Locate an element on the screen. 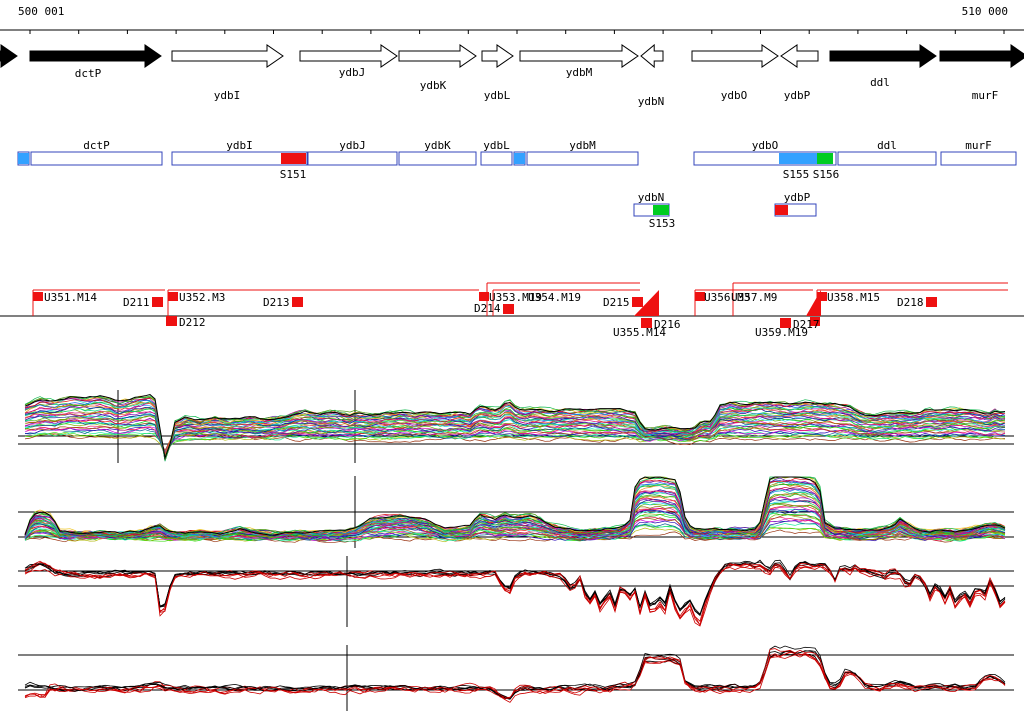 The width and height of the screenshot is (1024, 714). gene-arrow-label-dctP: dctP is located at coordinates (88, 73).